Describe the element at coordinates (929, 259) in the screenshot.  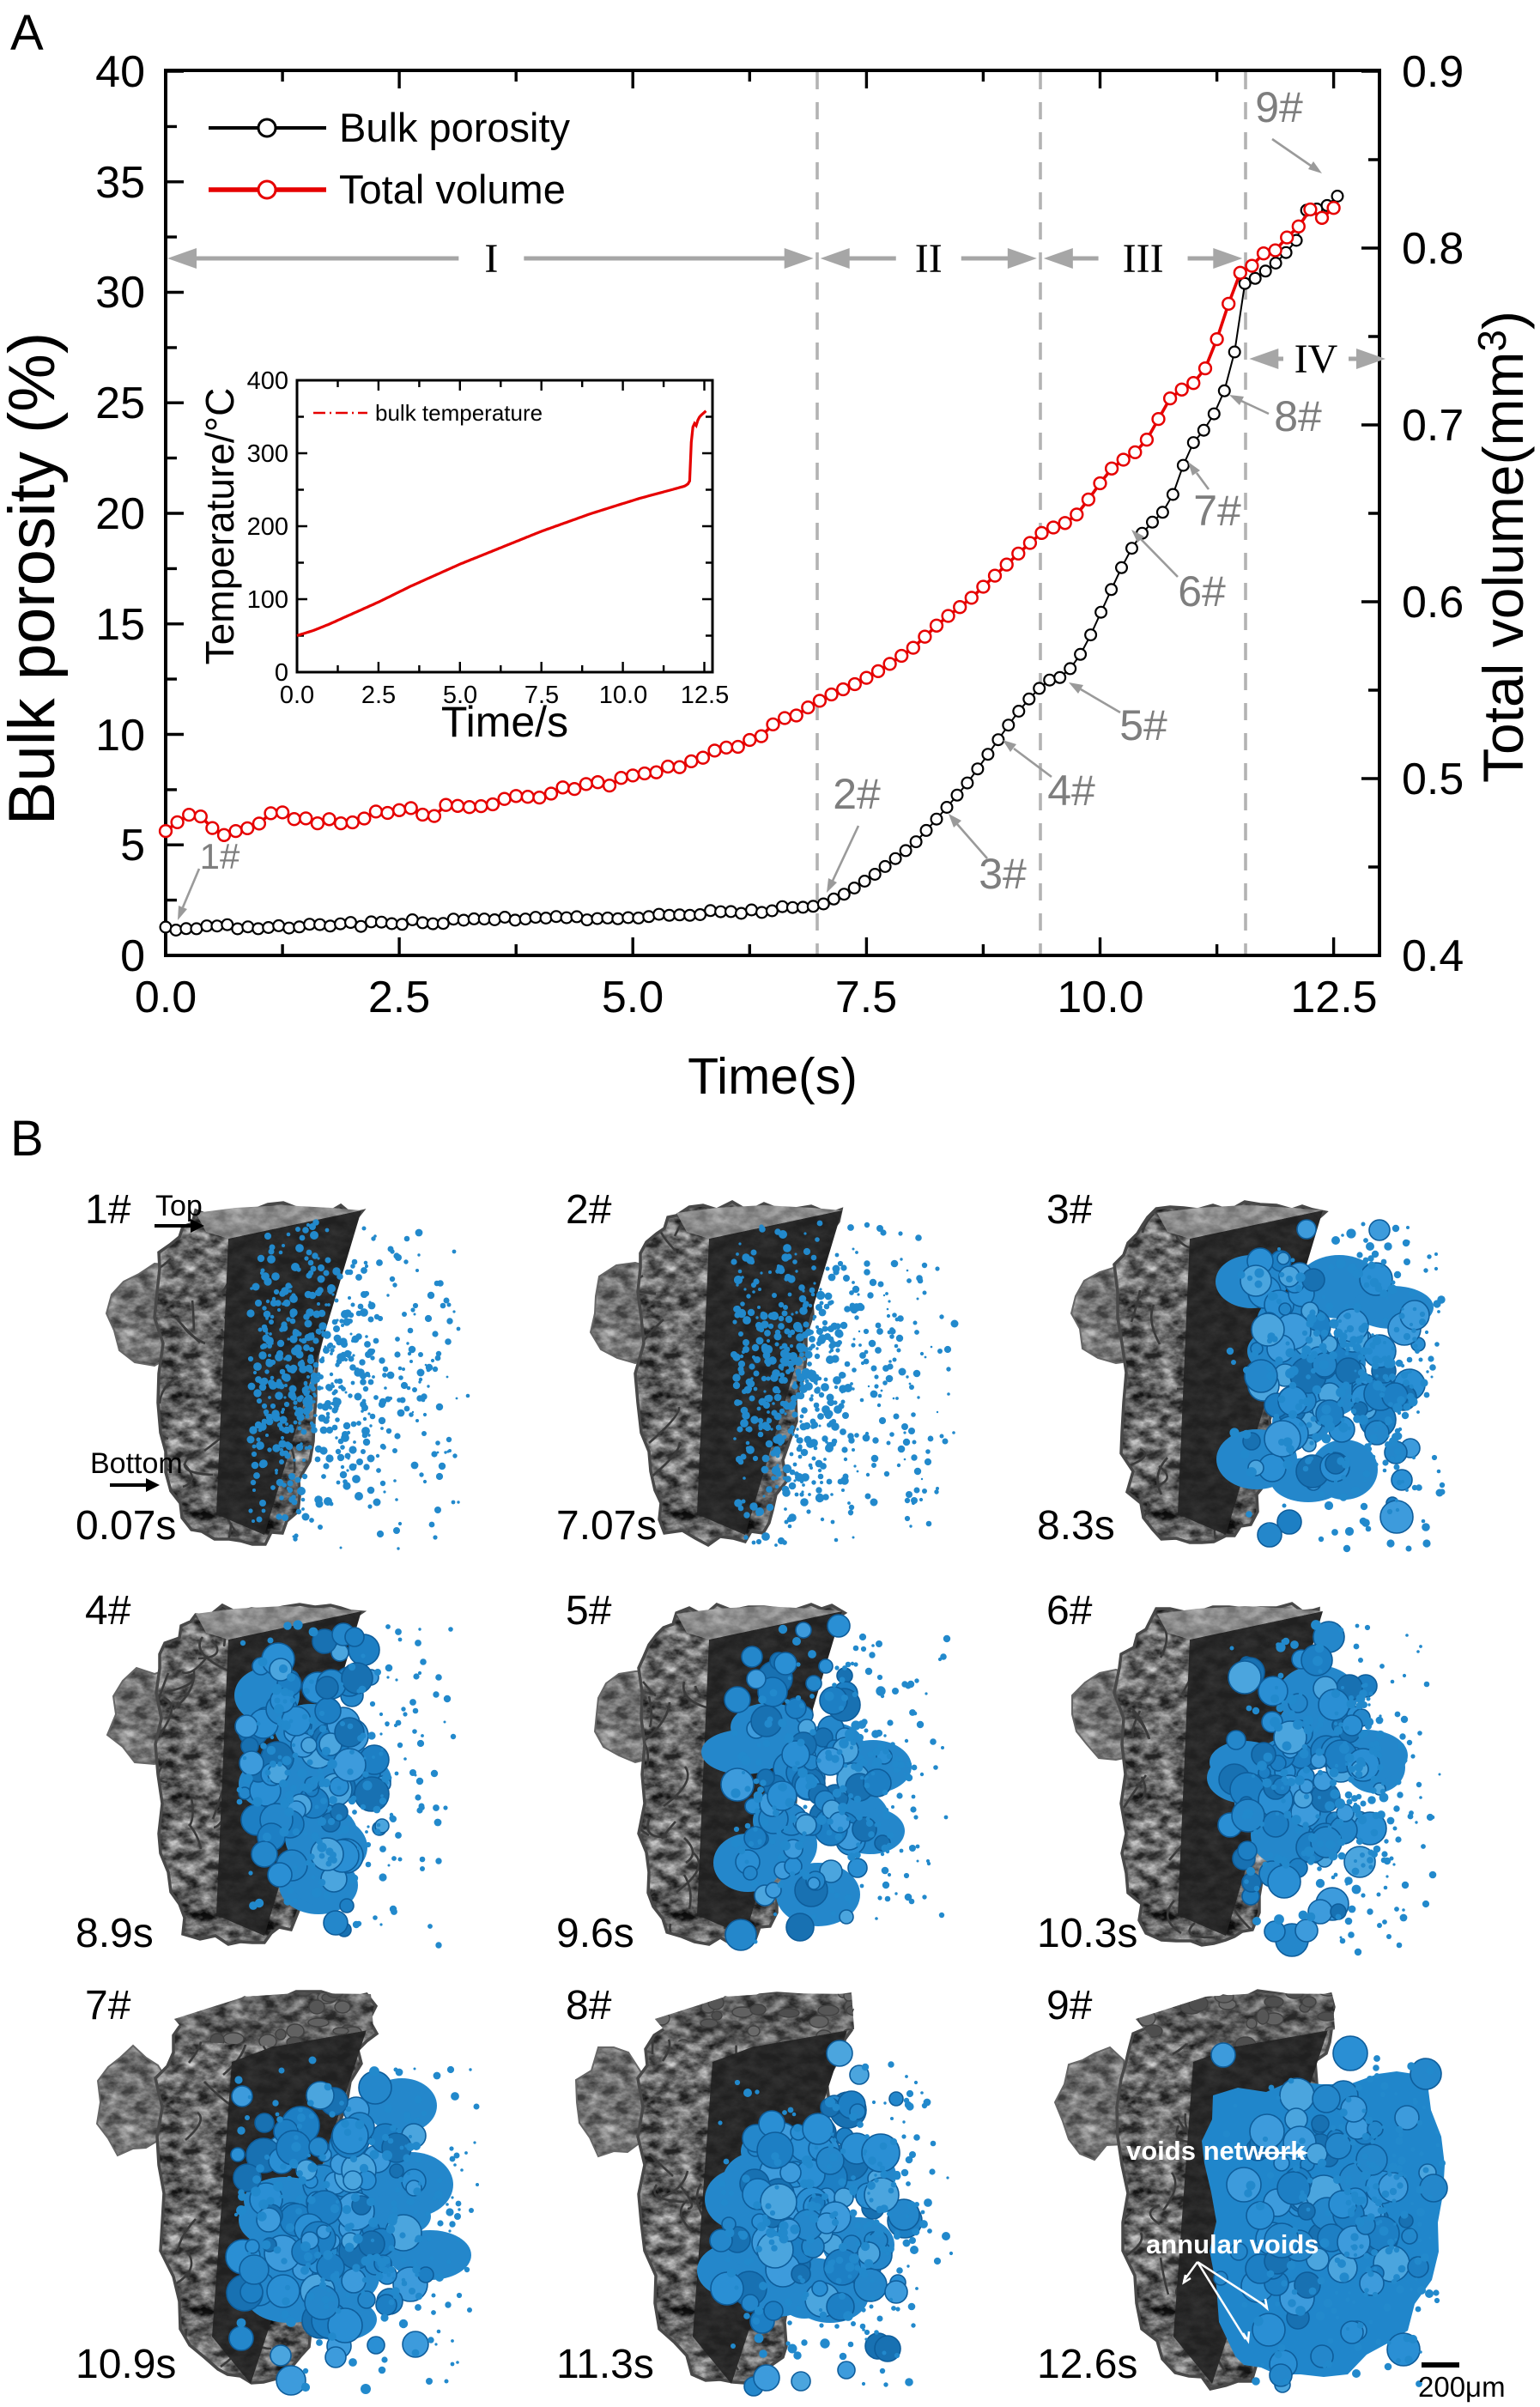
I see `svg-text: II` at that location.